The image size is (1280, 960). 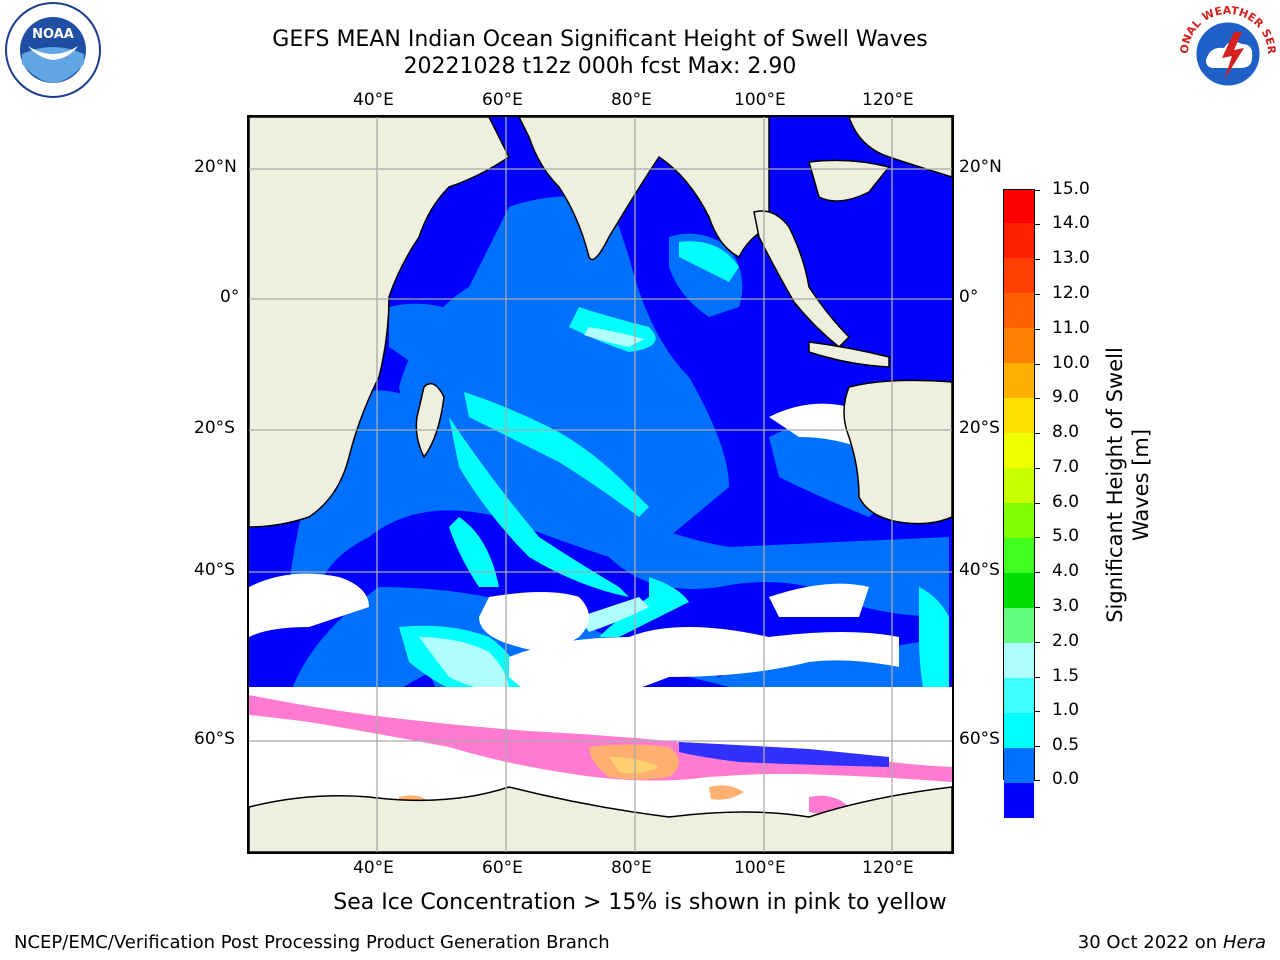 I want to click on footer-date-text: 30 Oct 2022 on, so click(x=1150, y=942).